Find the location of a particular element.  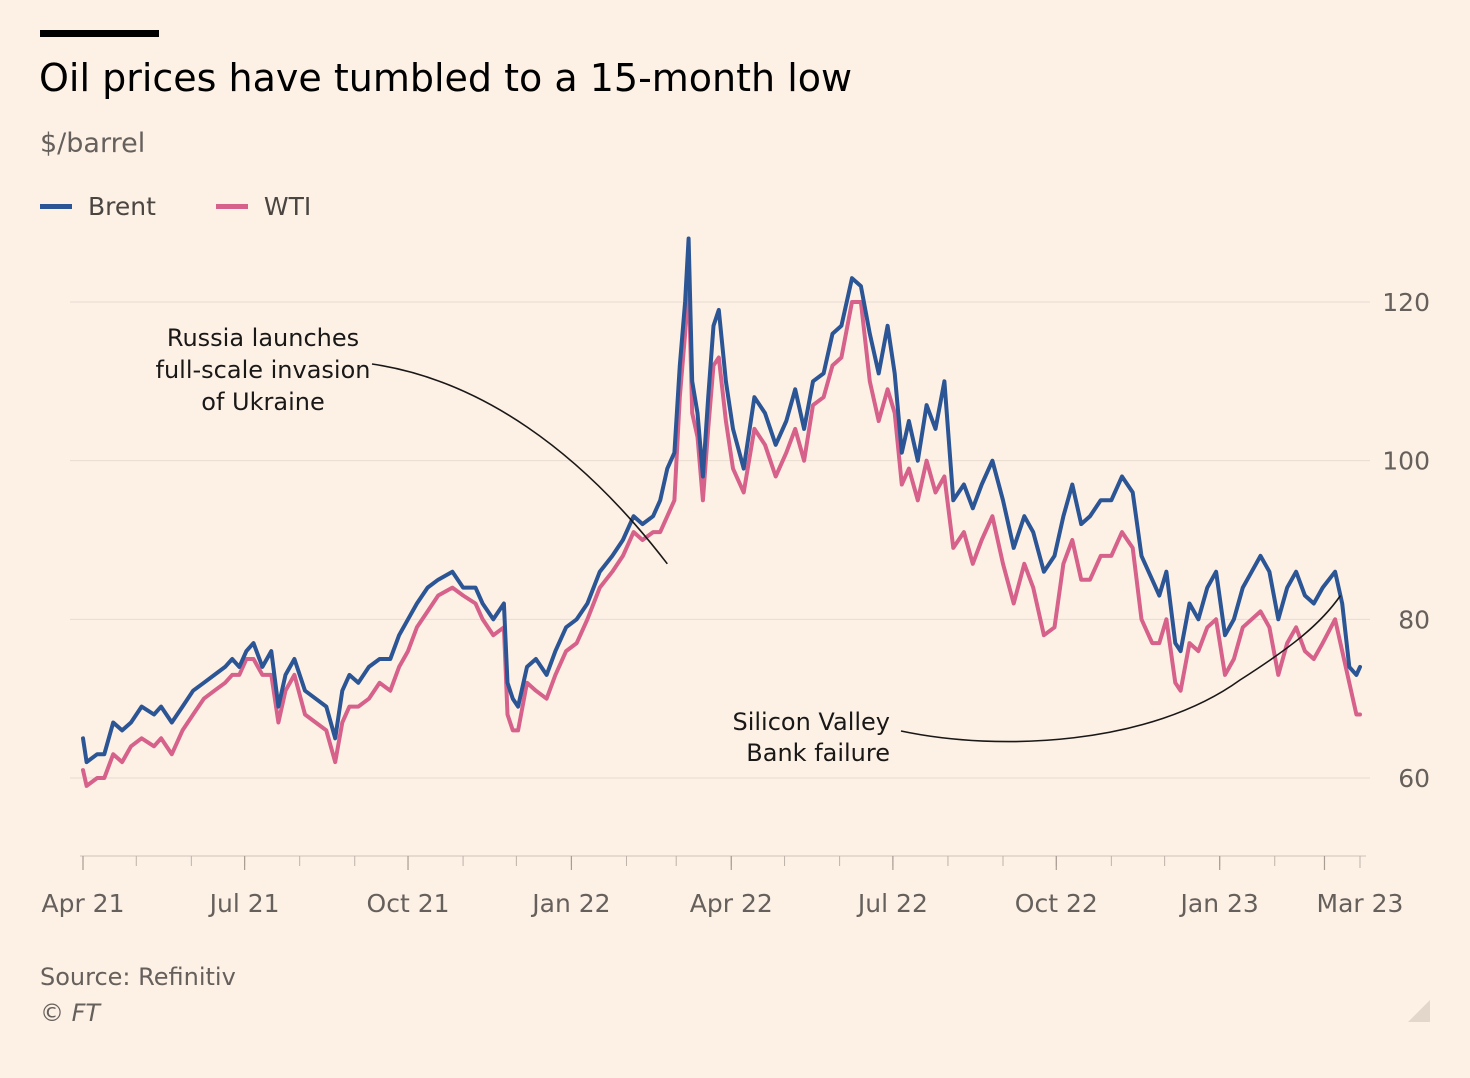

legend: Brent WTI is located at coordinates (205, 206).